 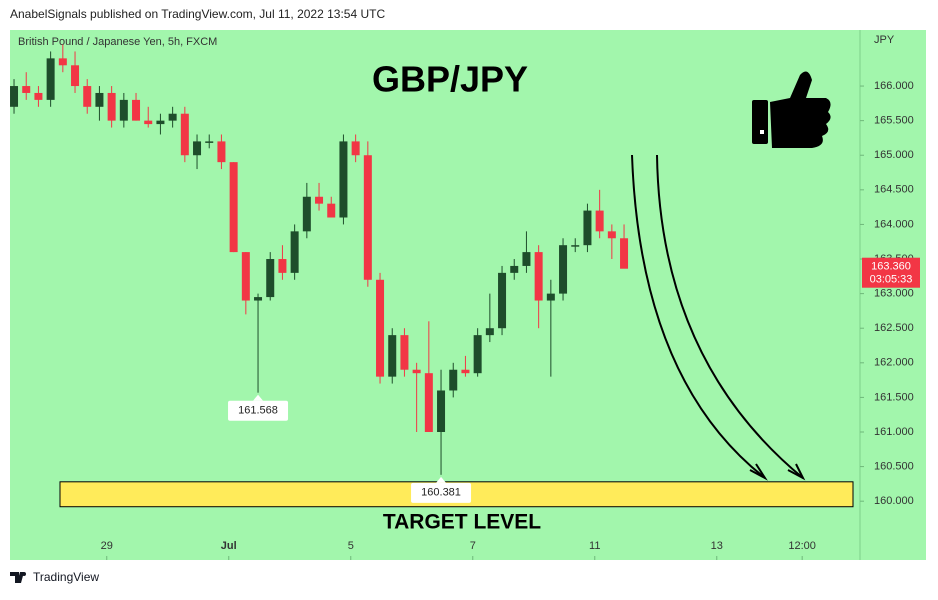 I want to click on thumbs-up-icon, so click(x=791, y=109).